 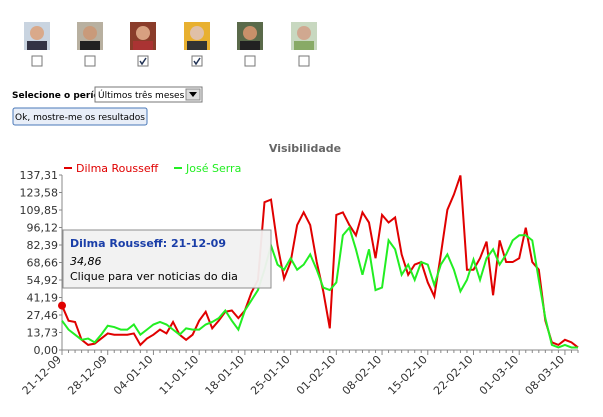 I want to click on x-tick-label: 28-12-09, so click(x=87, y=375).